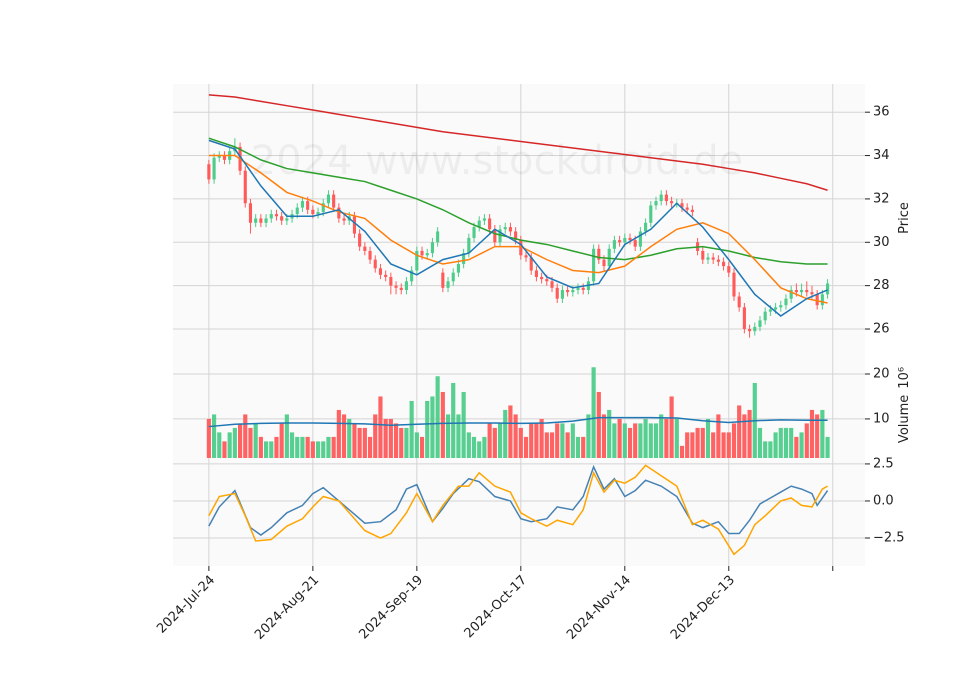 The width and height of the screenshot is (960, 690). What do you see at coordinates (391, 608) in the screenshot?
I see `x-tick-label: 2024-Sep-19` at bounding box center [391, 608].